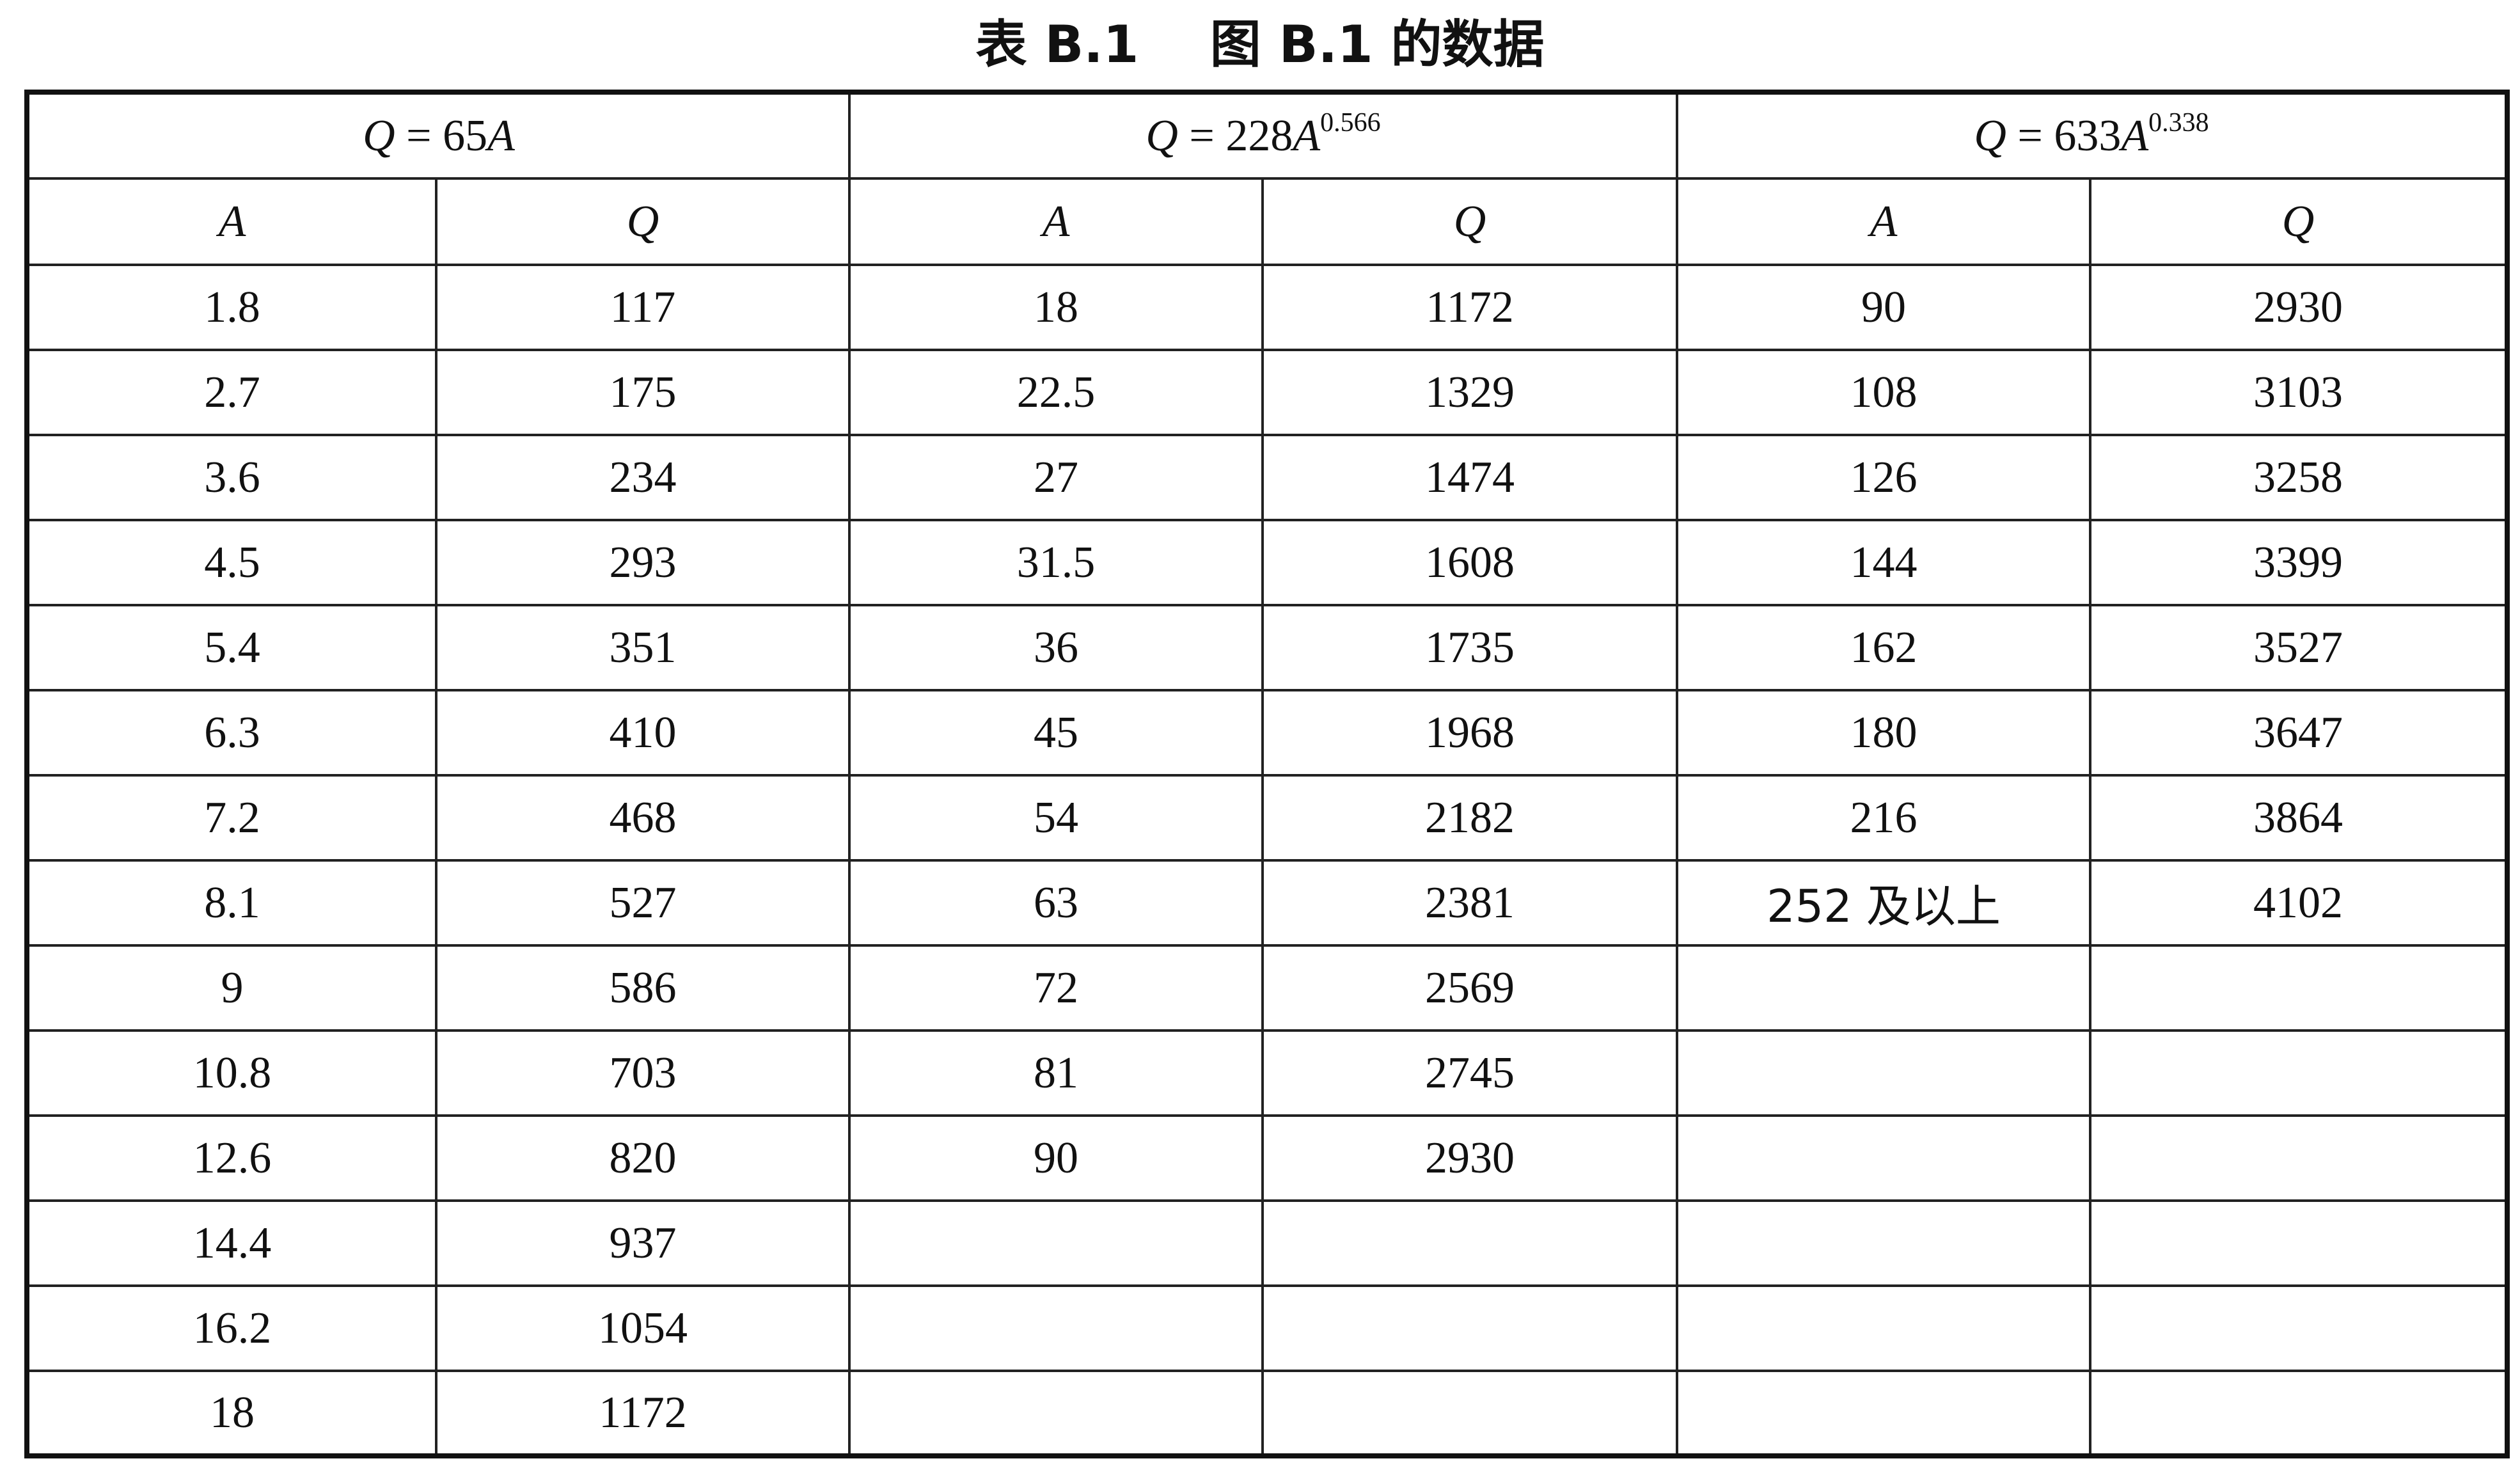  What do you see at coordinates (2298, 392) in the screenshot?
I see `cell-q-value: 3103` at bounding box center [2298, 392].